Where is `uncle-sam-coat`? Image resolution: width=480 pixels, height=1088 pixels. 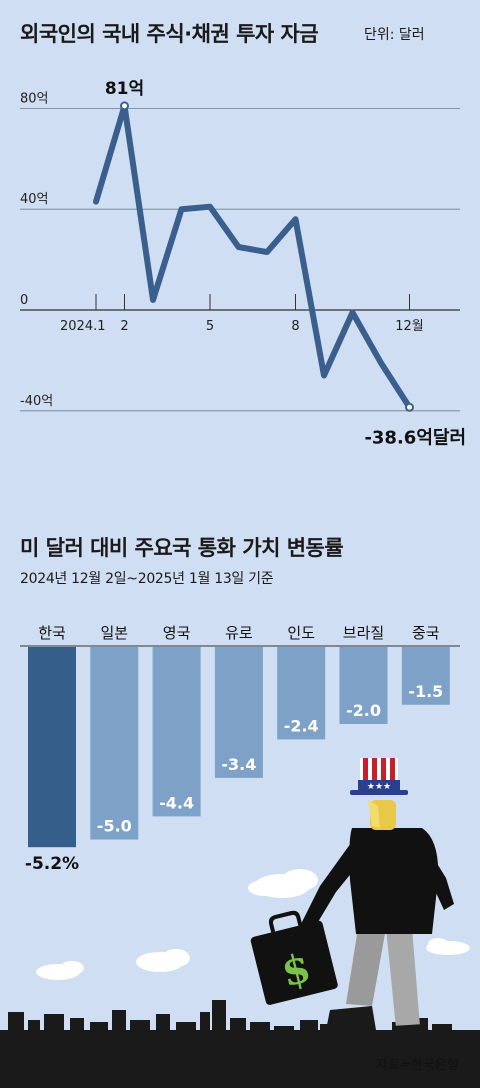 uncle-sam-coat is located at coordinates (377, 881).